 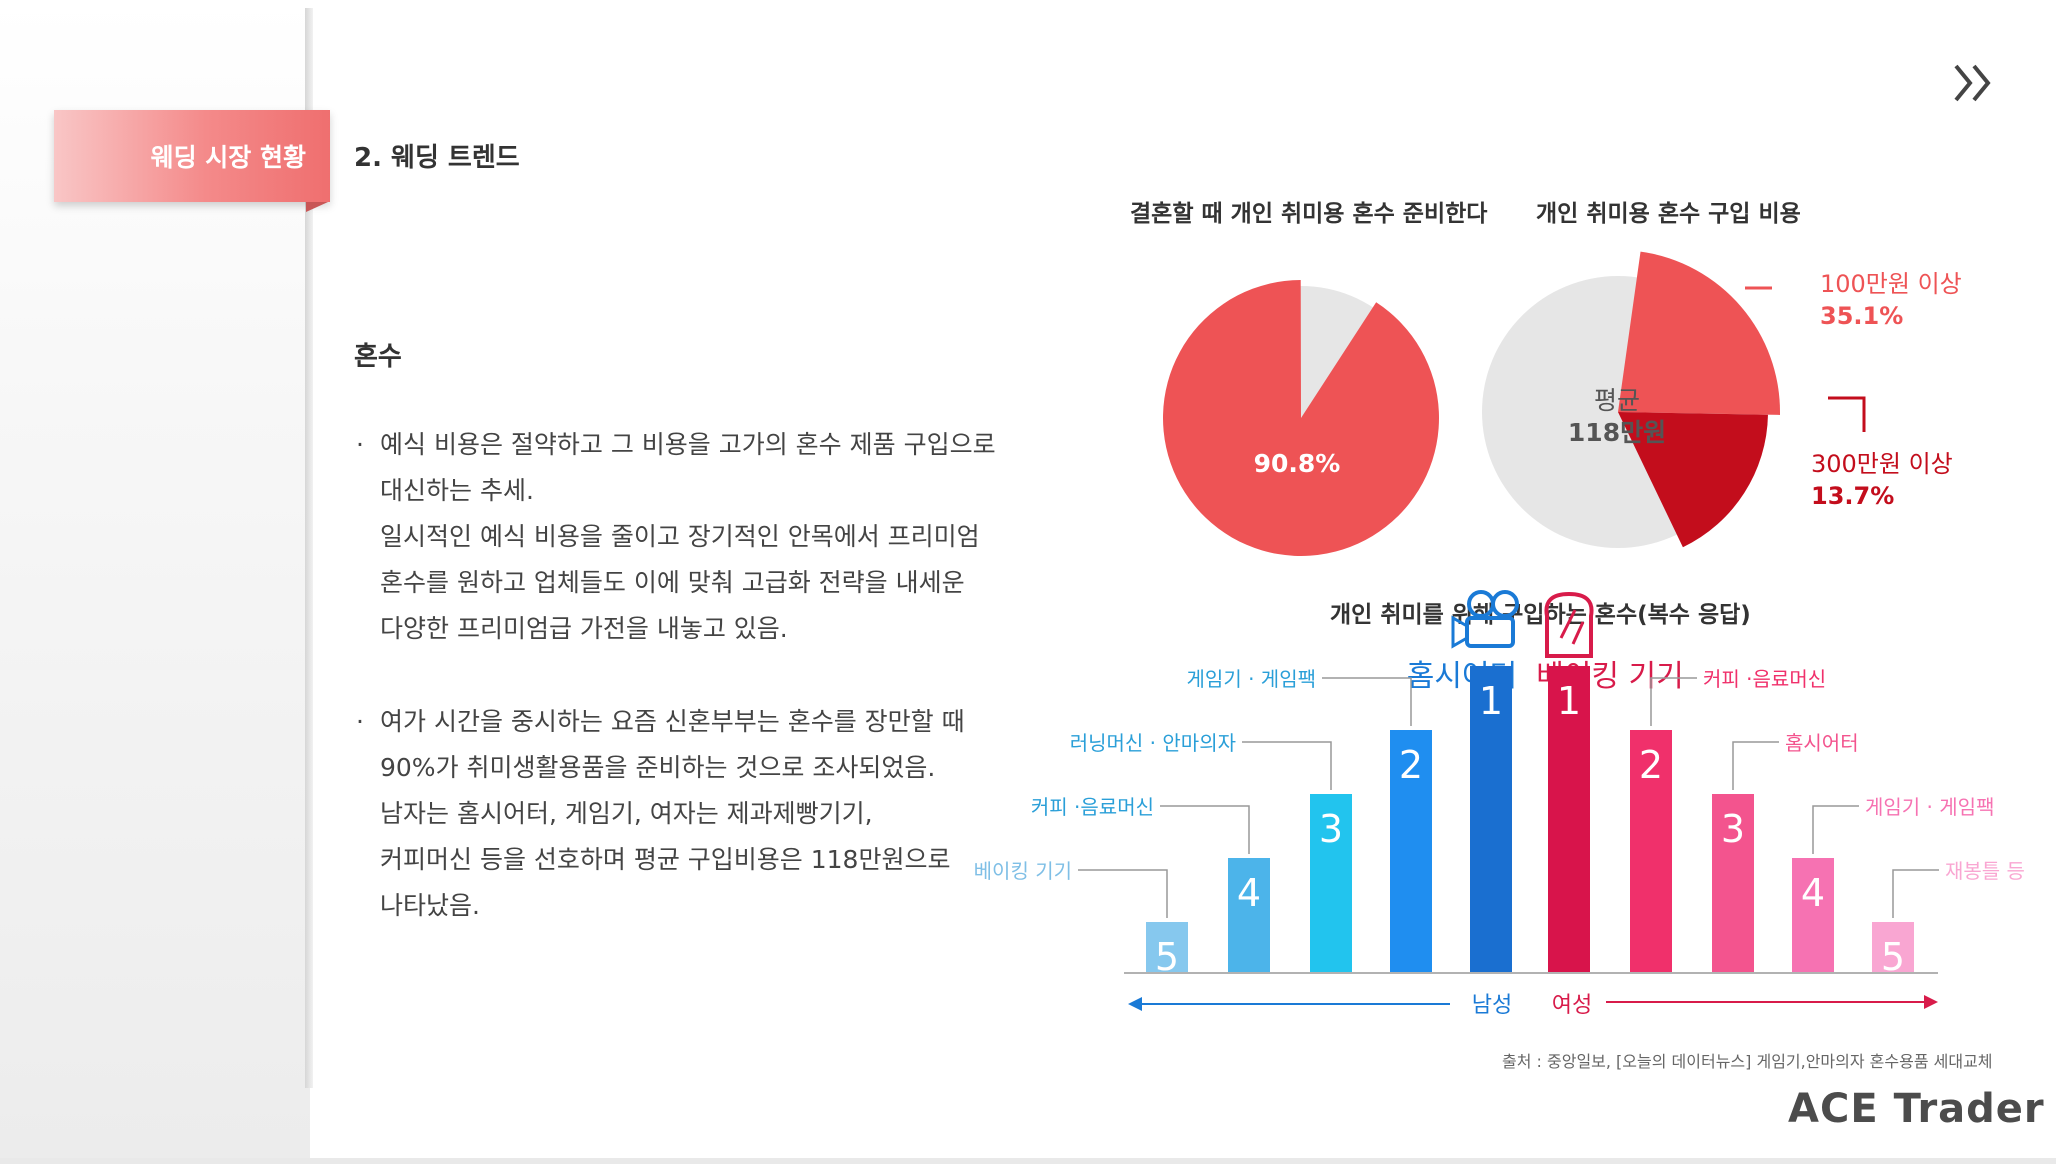 What do you see at coordinates (1490, 632) in the screenshot?
I see `camera-icon-body` at bounding box center [1490, 632].